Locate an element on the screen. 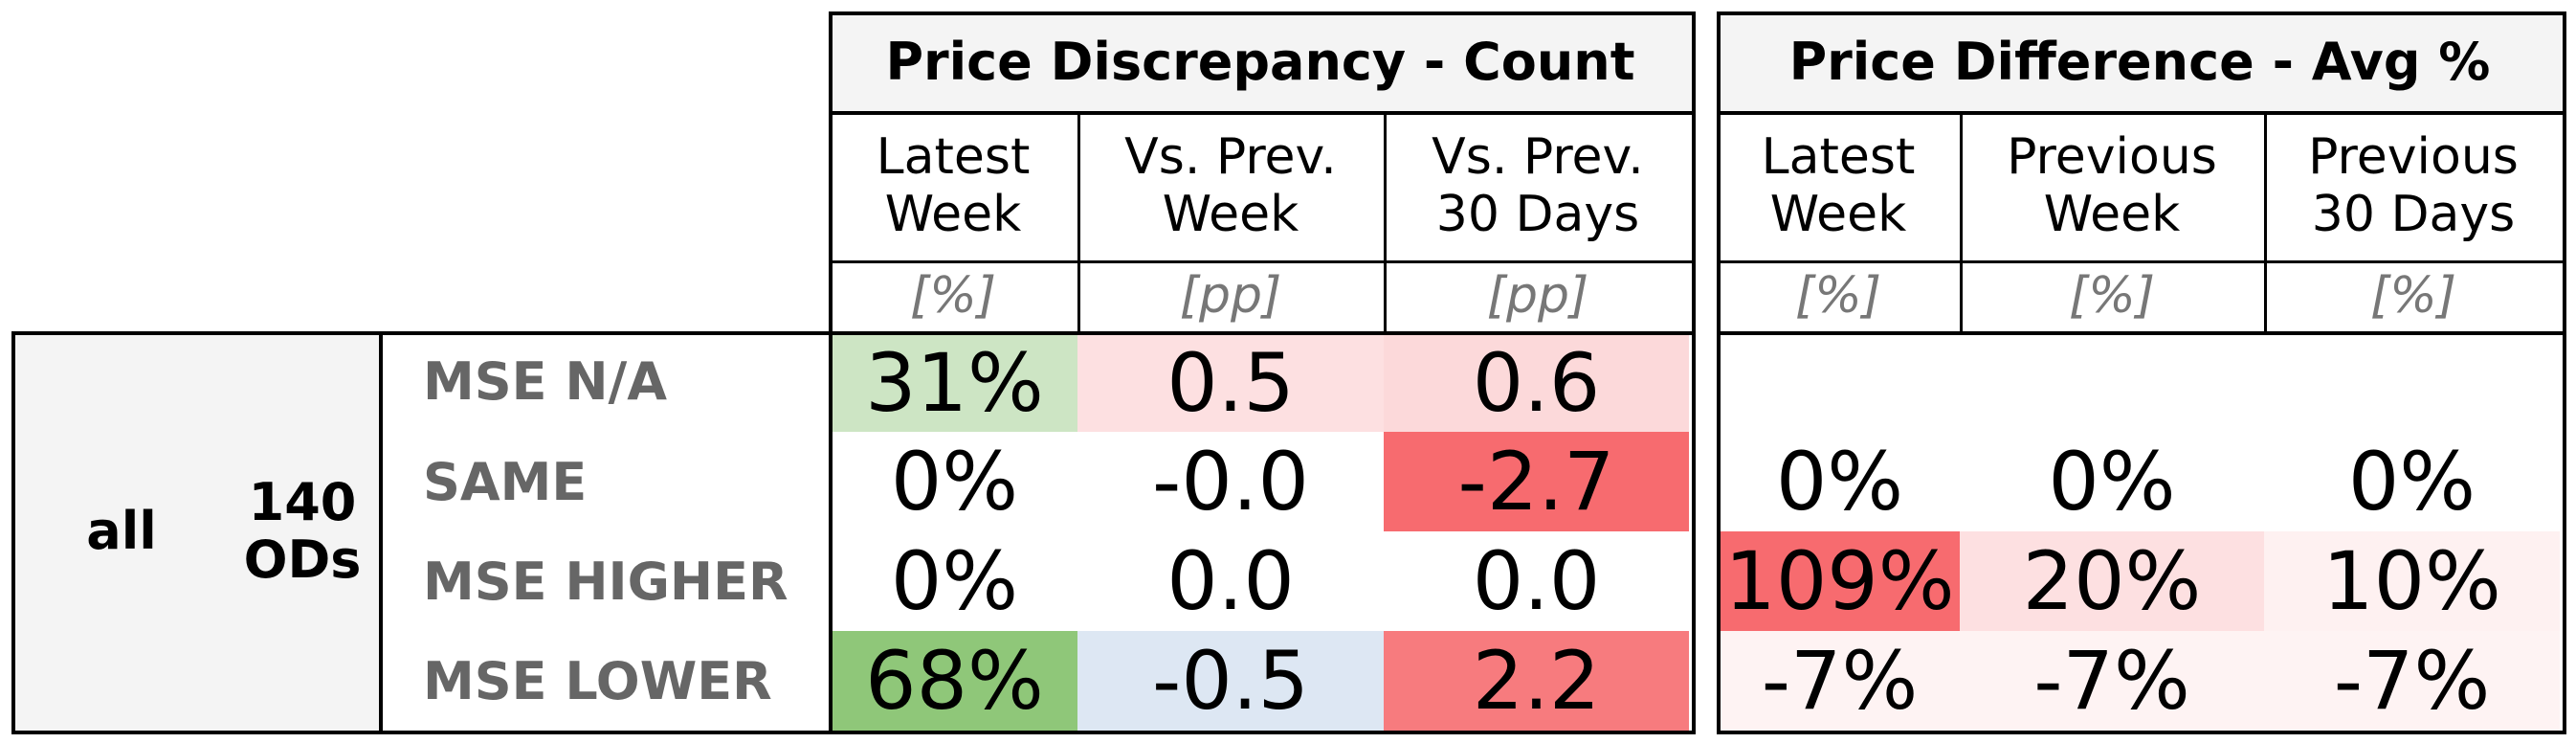  data-cell-value: 68% is located at coordinates (954, 681).